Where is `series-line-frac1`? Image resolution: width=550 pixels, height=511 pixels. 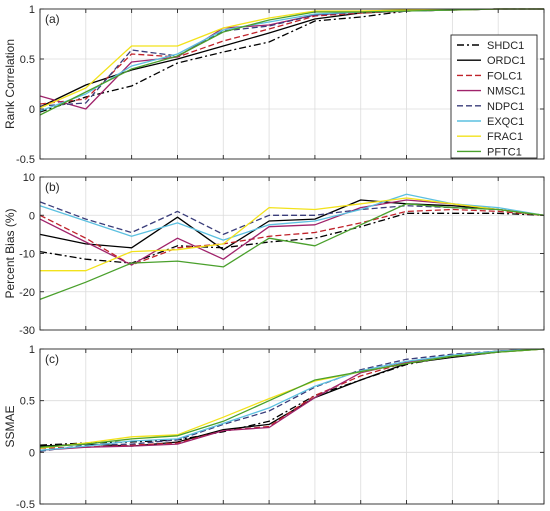
series-line-frac1 is located at coordinates (292, 234).